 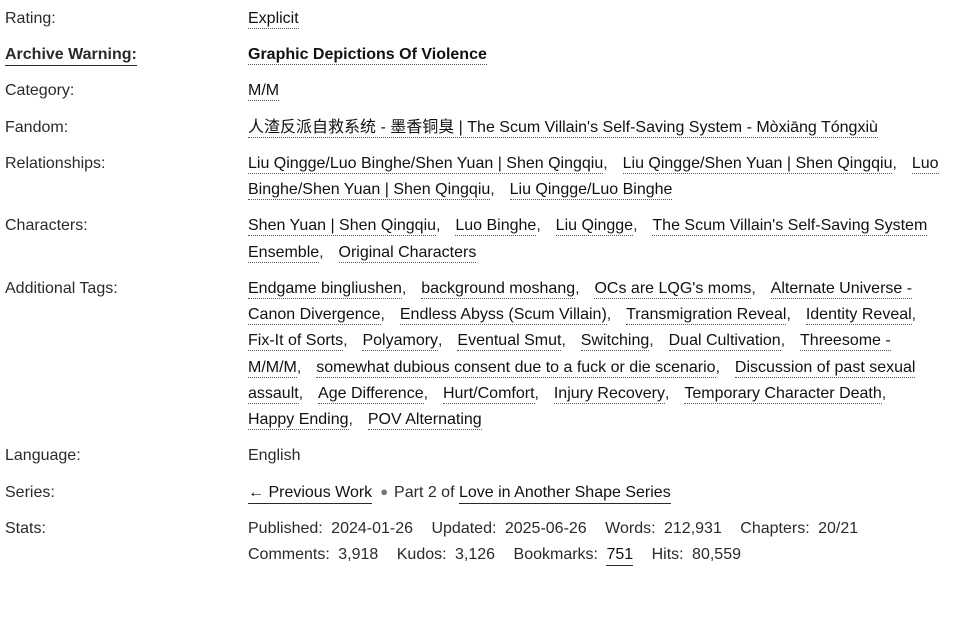 I want to click on tag-link-additional-tags: Fix-It of Sorts, so click(x=296, y=342).